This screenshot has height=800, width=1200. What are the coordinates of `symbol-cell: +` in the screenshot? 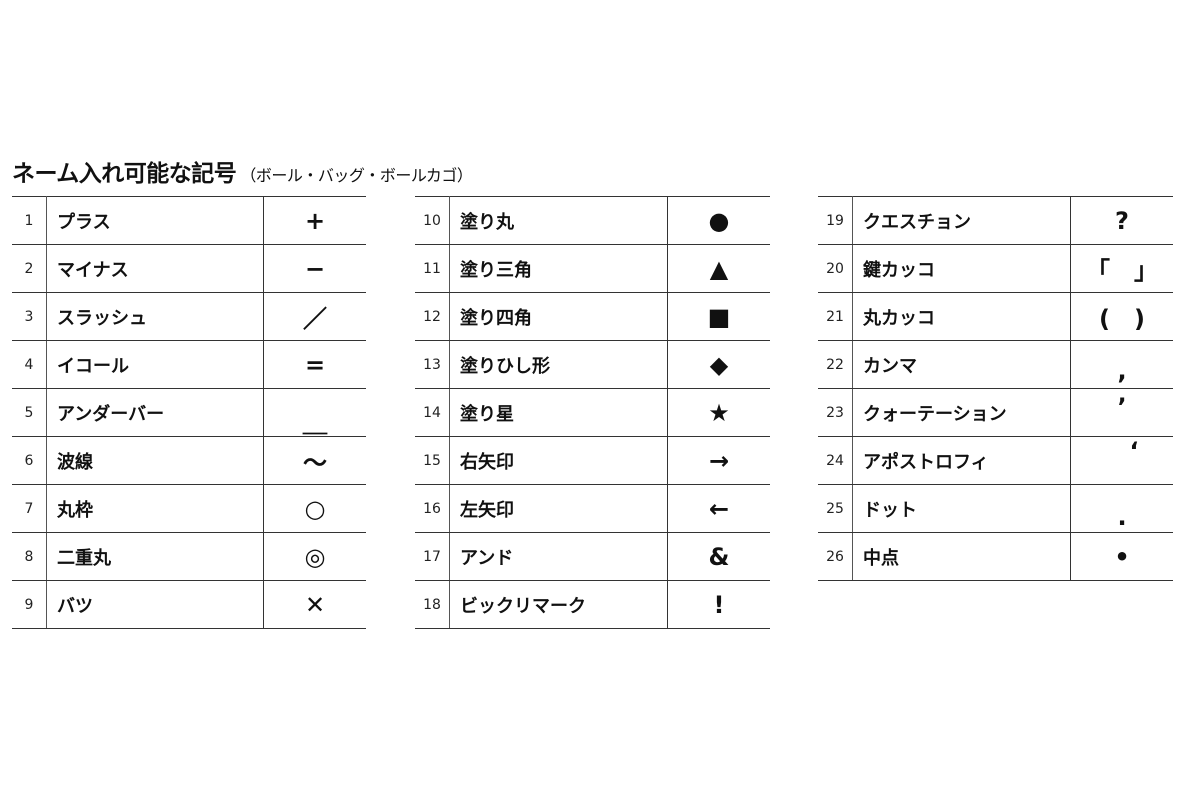 It's located at (314, 220).